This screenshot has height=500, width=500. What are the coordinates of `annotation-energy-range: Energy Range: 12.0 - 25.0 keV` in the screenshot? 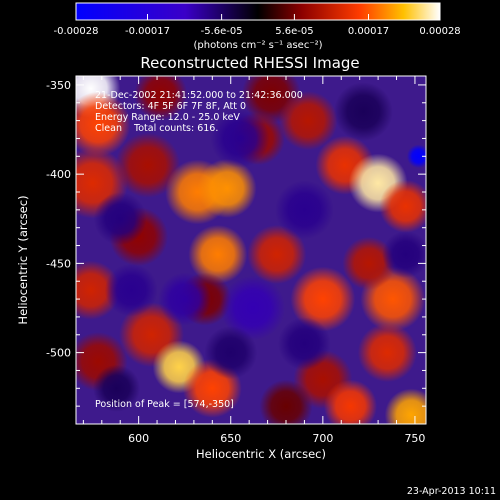 It's located at (167, 117).